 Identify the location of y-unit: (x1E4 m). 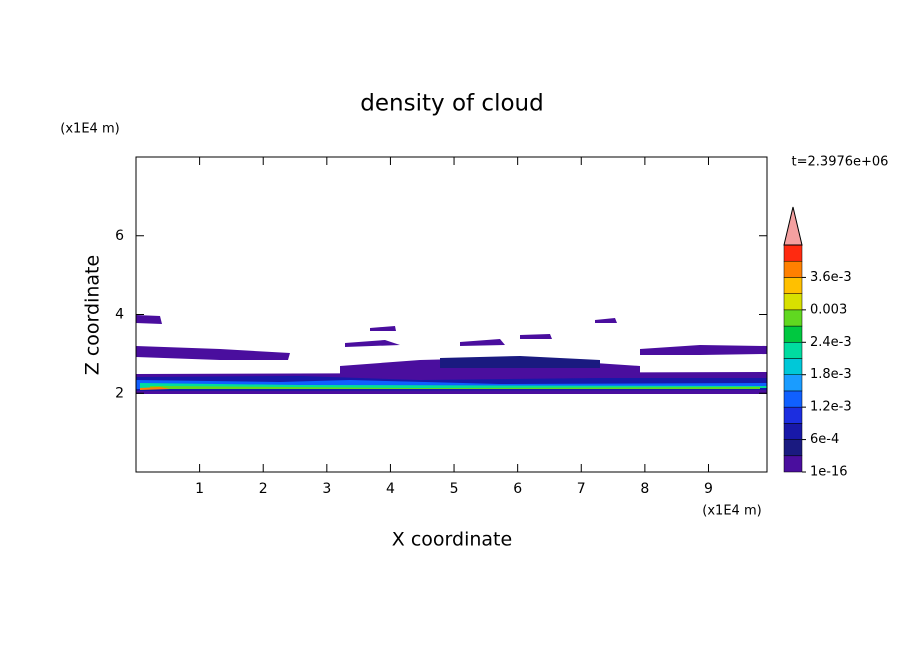
(89, 129).